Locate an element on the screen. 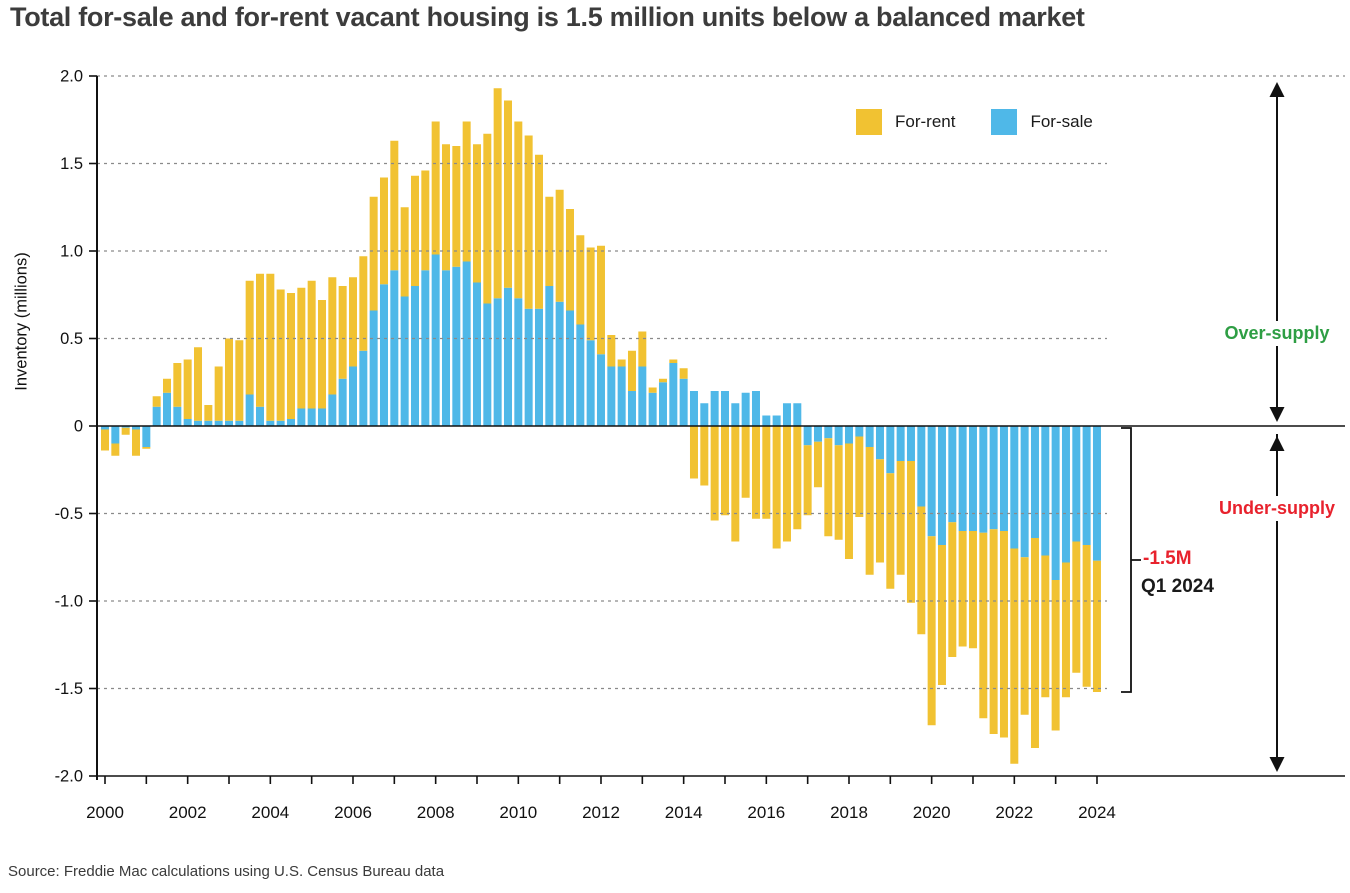 Image resolution: width=1350 pixels, height=893 pixels. y-tick-label: -1.0 is located at coordinates (69, 602).